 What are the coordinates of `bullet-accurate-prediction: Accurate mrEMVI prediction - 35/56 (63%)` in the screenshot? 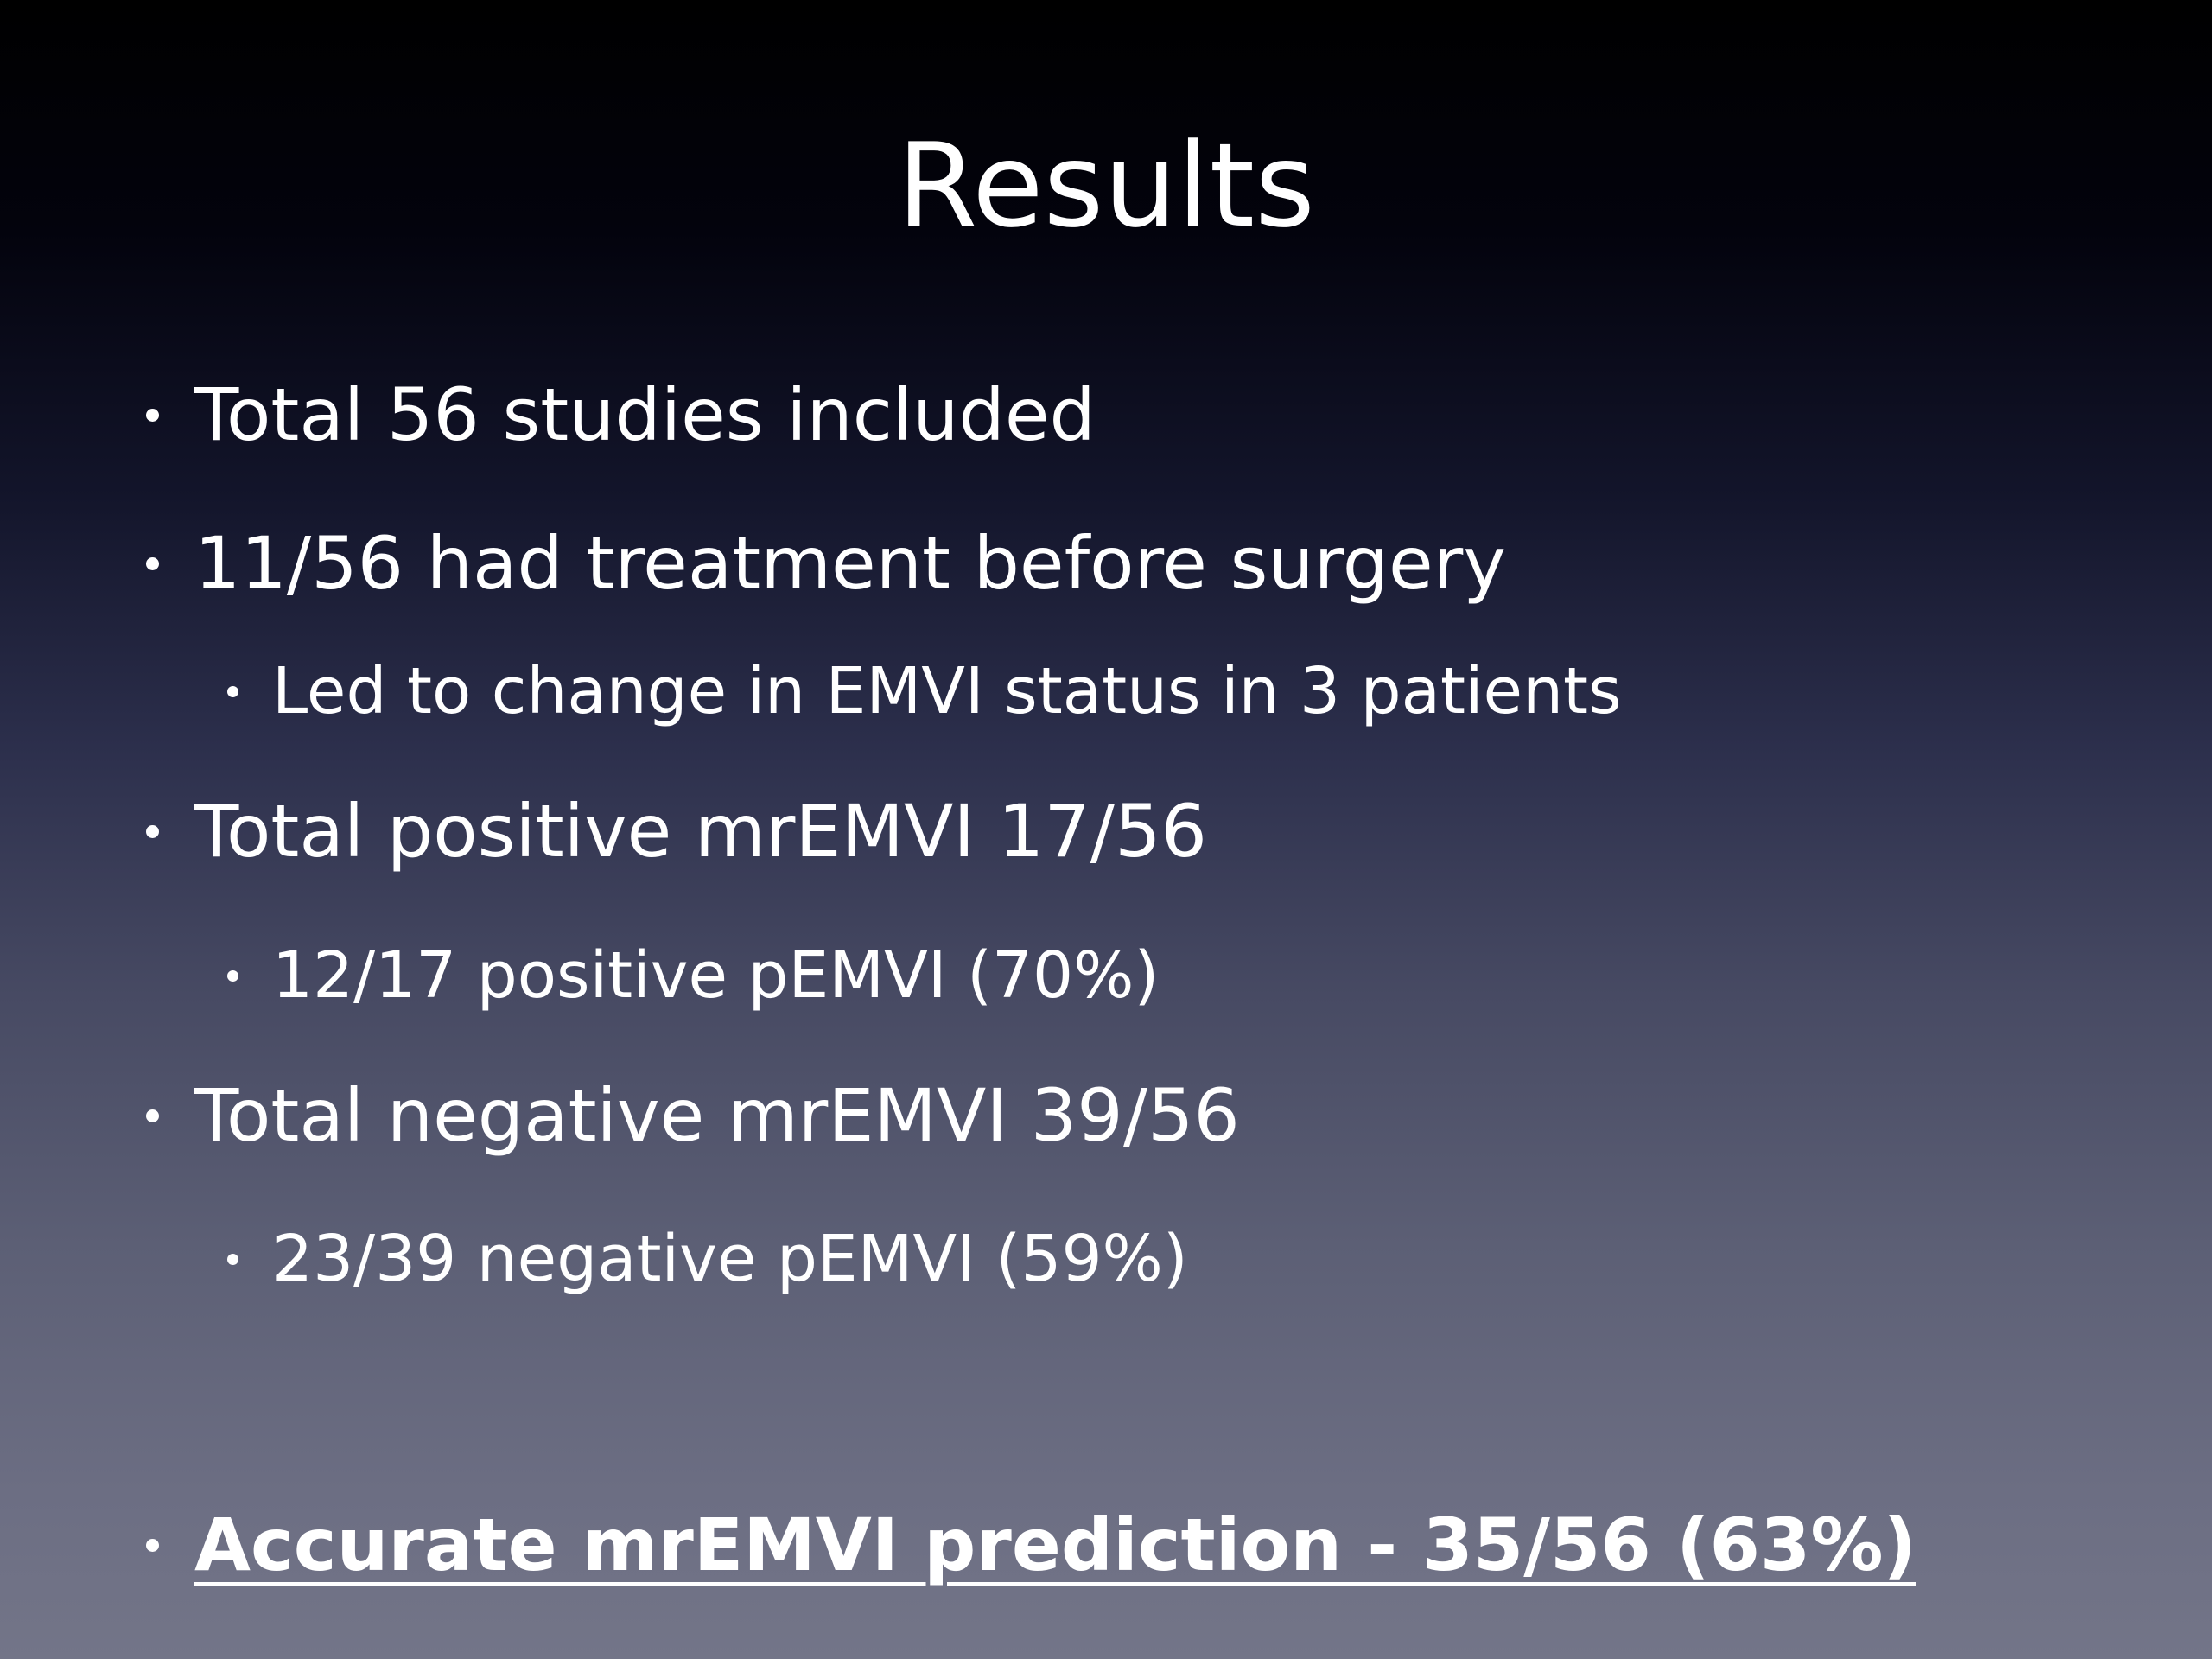 It's located at (1031, 1544).